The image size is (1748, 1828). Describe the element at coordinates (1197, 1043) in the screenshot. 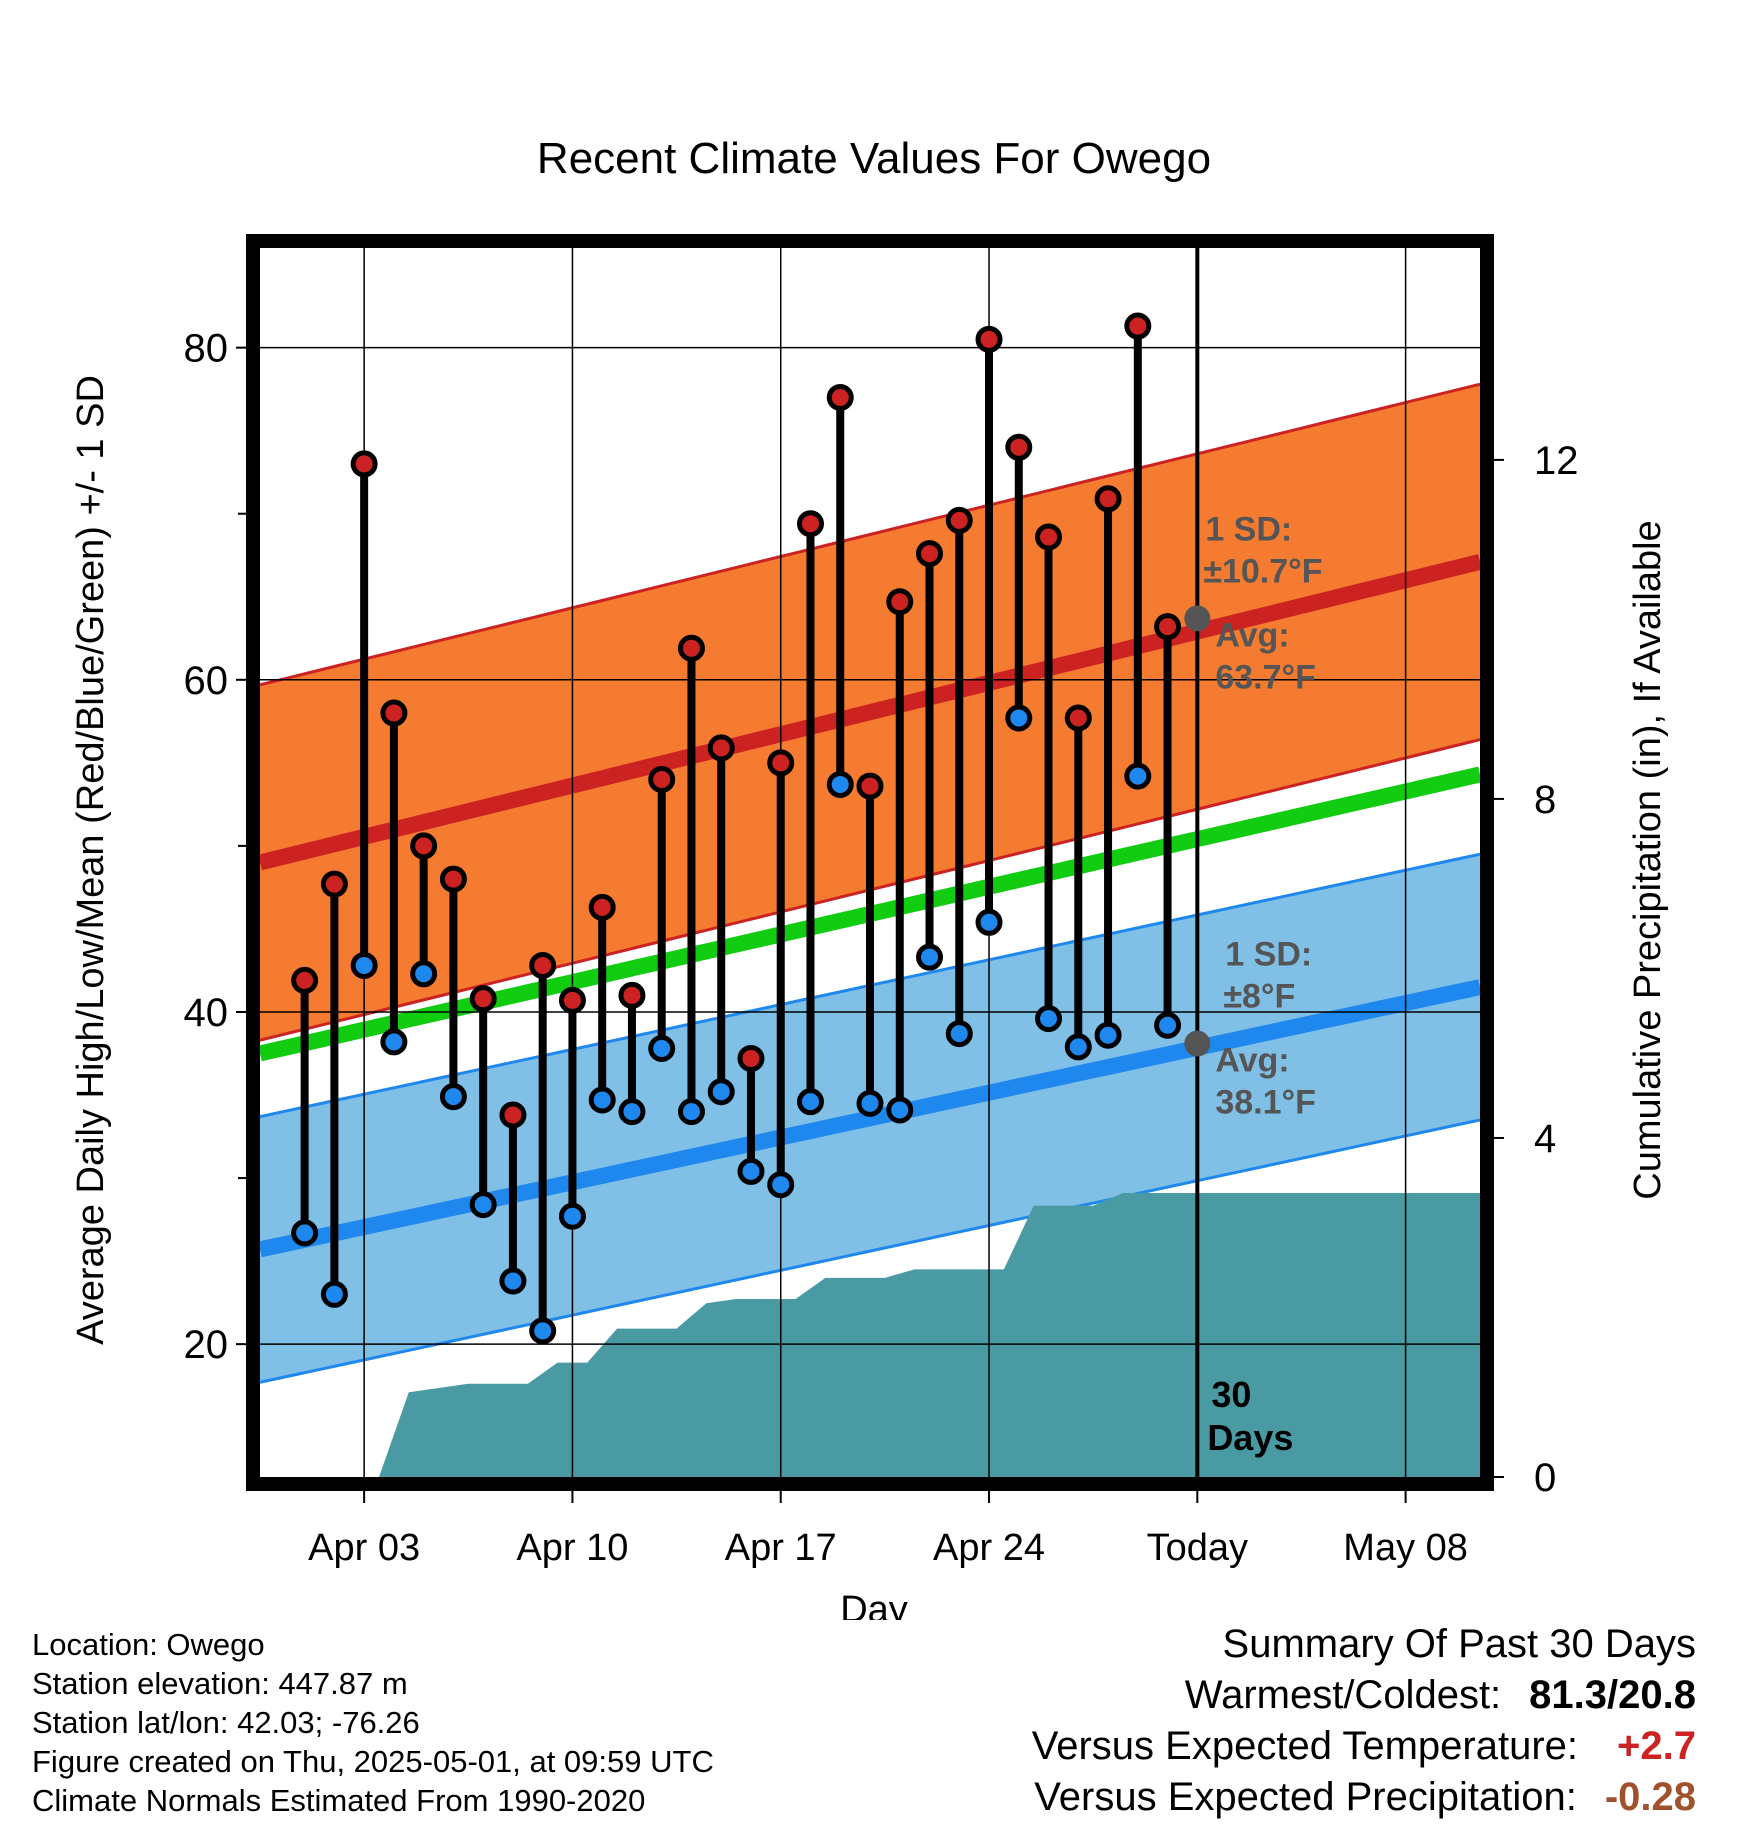

I see `today-avg-low-marker` at that location.